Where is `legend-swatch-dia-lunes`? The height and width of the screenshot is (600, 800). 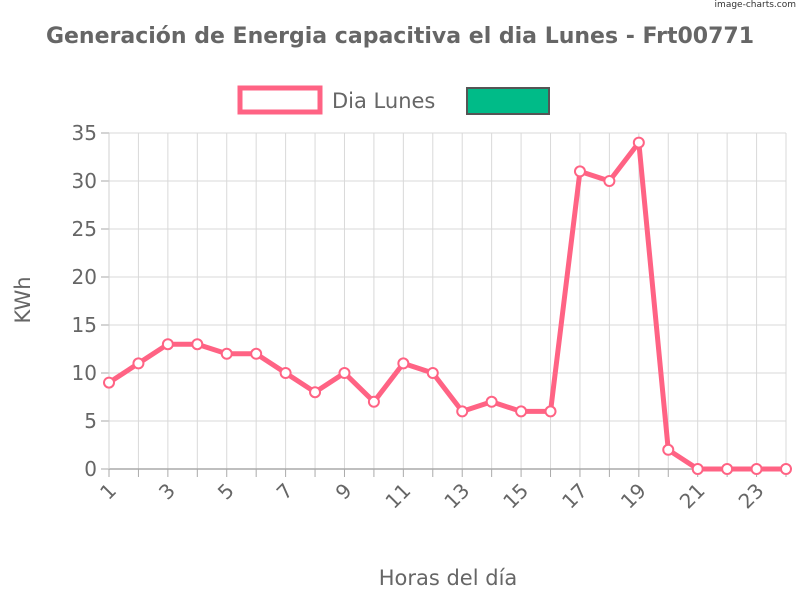
legend-swatch-dia-lunes is located at coordinates (280, 100).